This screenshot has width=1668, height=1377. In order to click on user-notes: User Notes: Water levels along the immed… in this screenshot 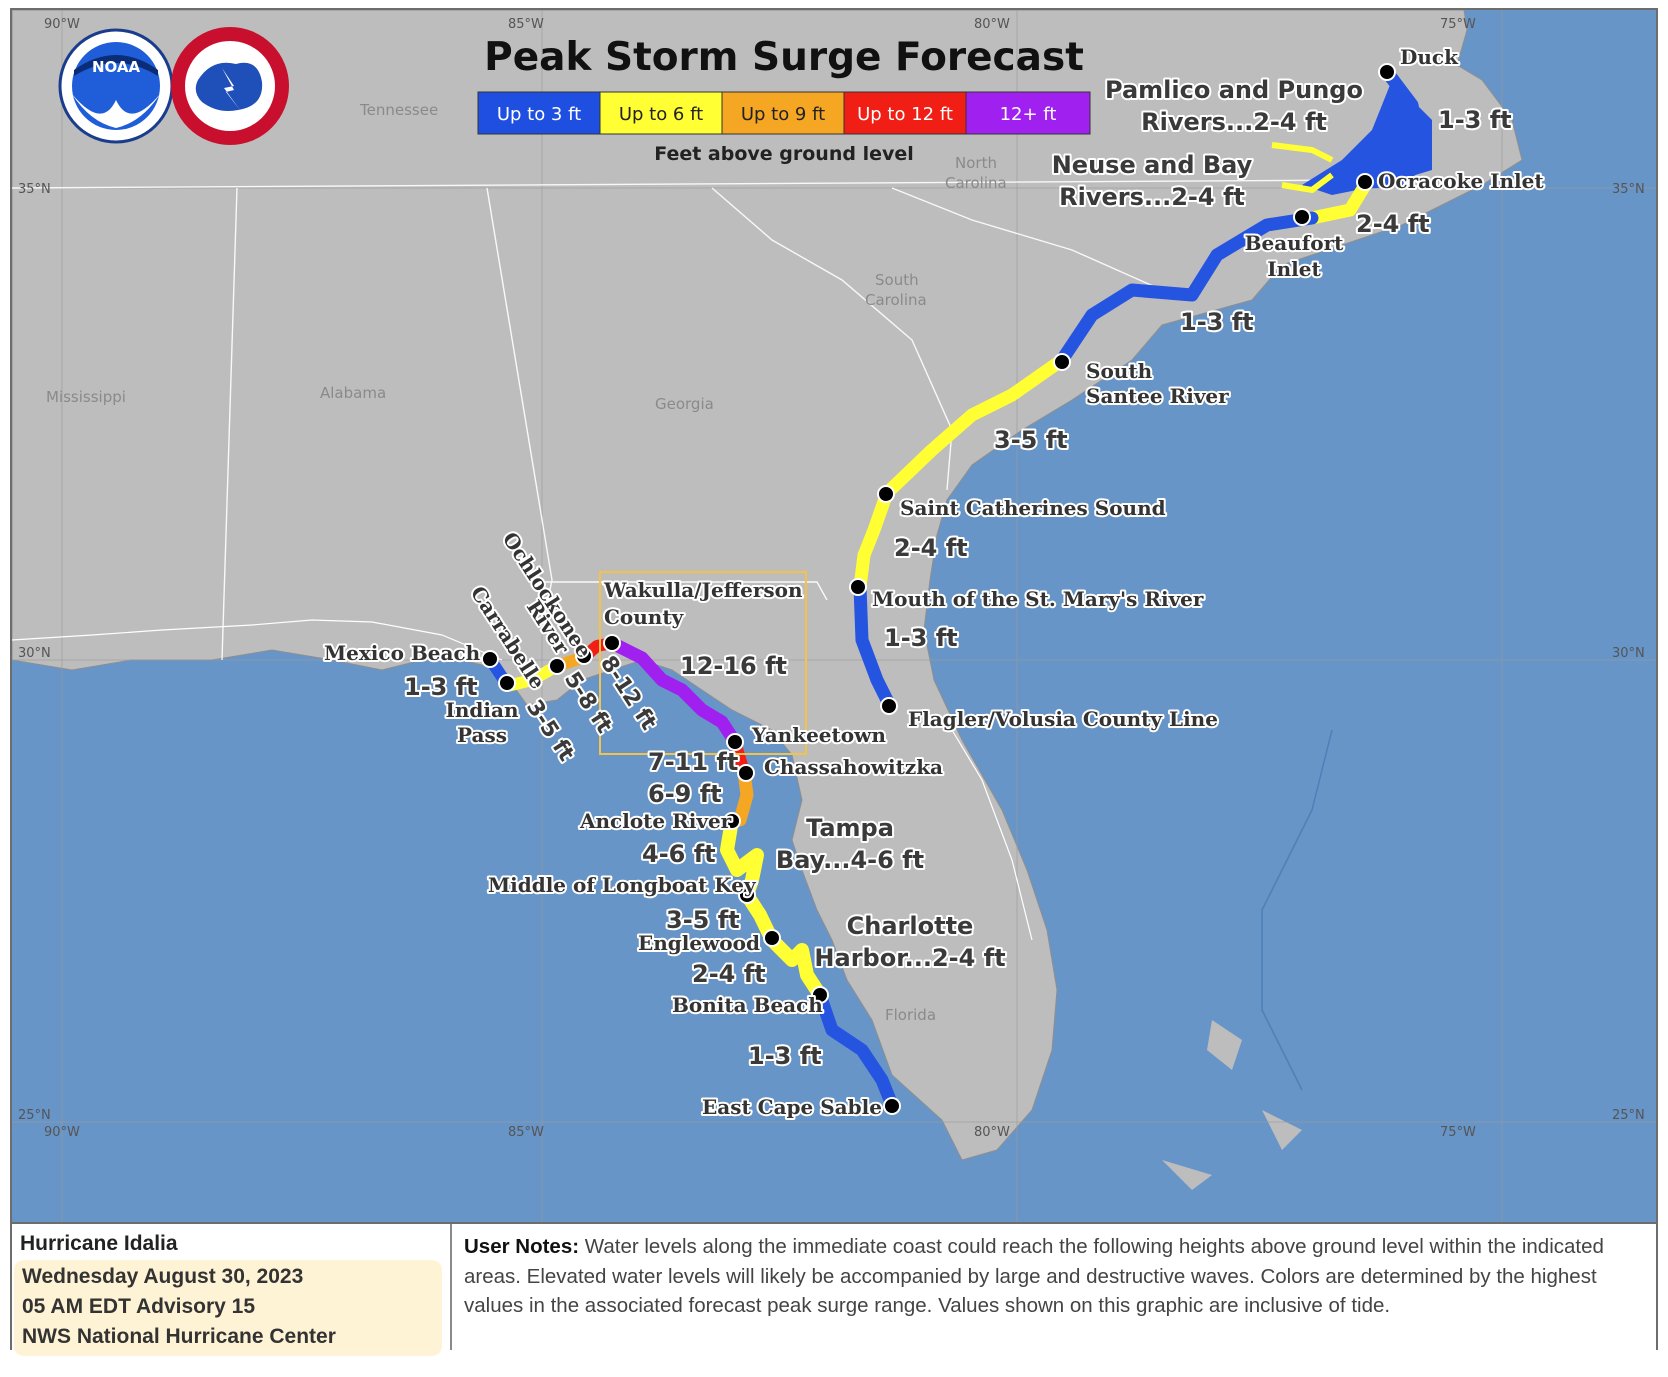, I will do `click(1054, 1287)`.